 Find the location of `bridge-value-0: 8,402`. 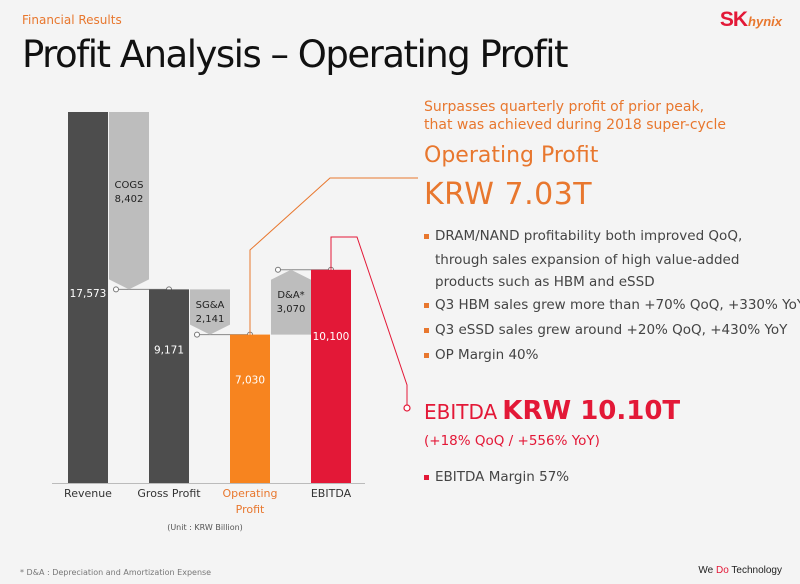

bridge-value-0: 8,402 is located at coordinates (129, 199).